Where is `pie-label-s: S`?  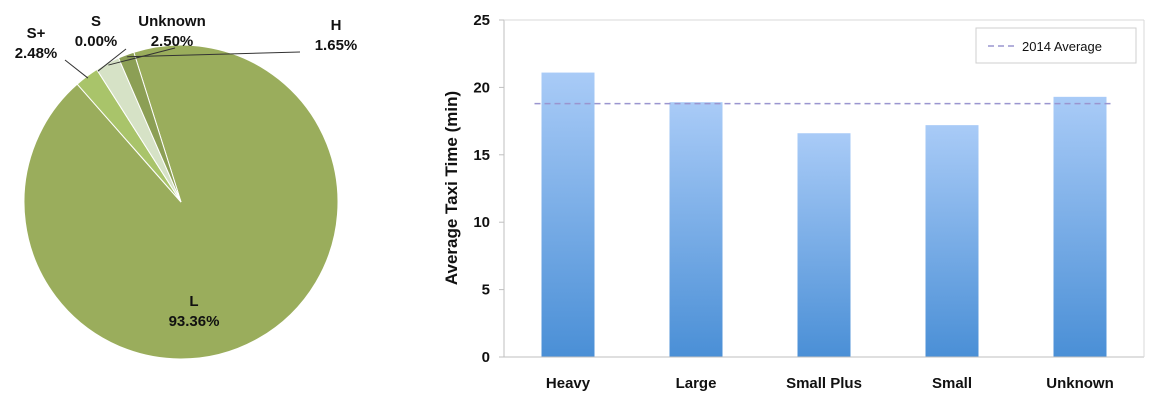 pie-label-s: S is located at coordinates (96, 21).